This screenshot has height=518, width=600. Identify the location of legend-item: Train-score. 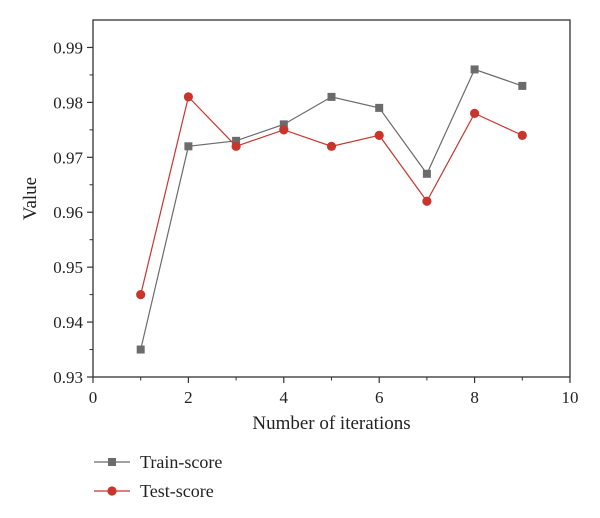
(158, 462).